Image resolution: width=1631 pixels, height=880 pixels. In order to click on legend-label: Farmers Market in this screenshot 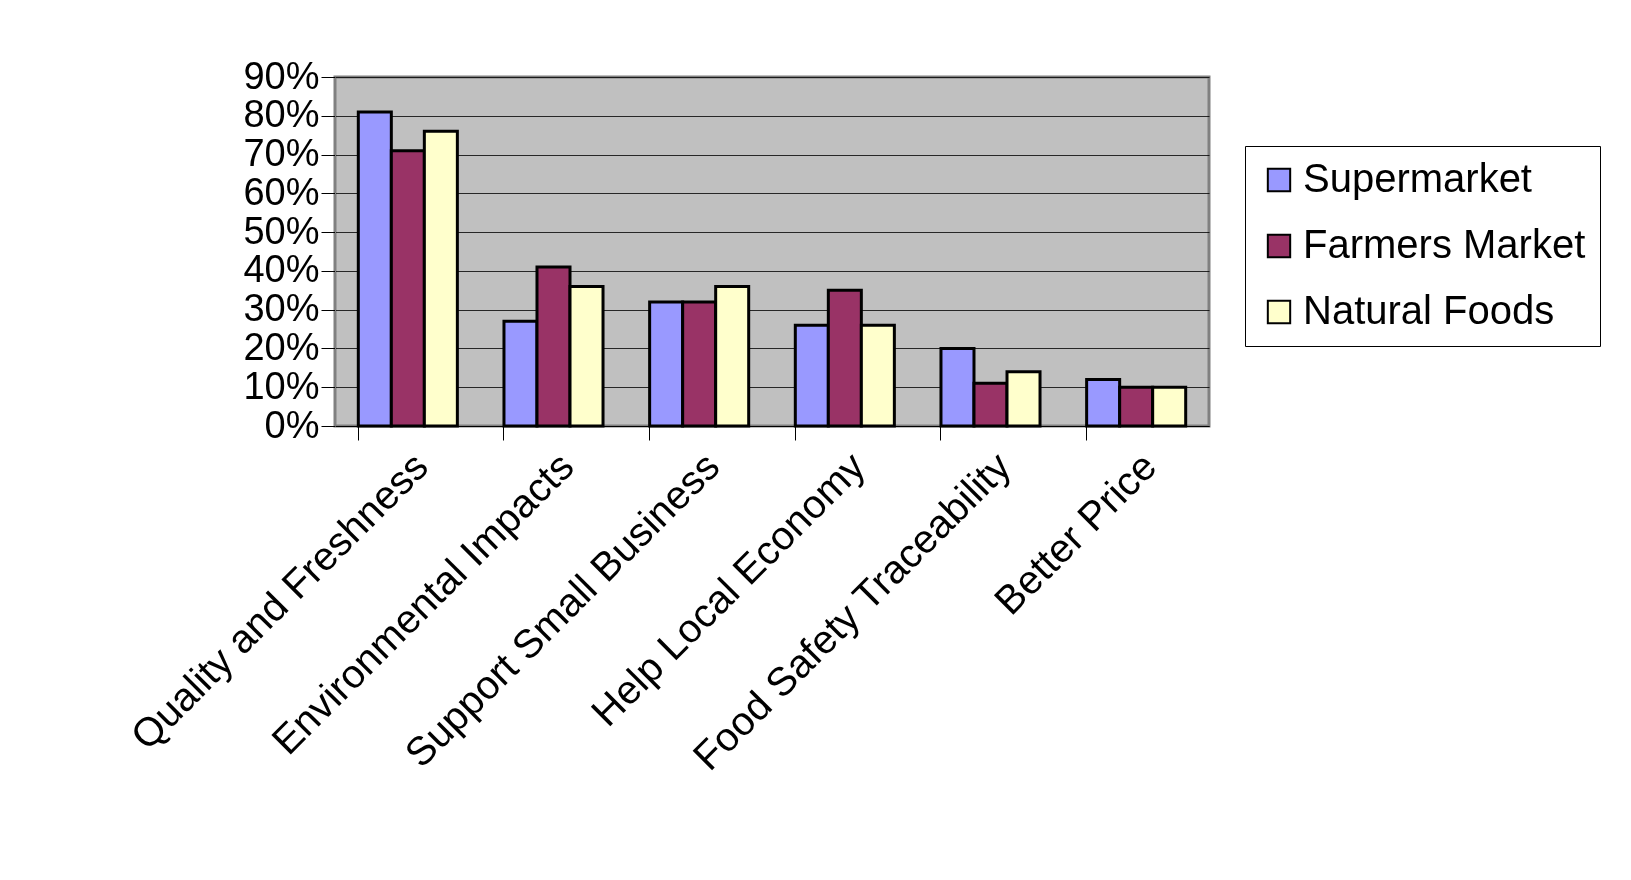, I will do `click(1444, 244)`.